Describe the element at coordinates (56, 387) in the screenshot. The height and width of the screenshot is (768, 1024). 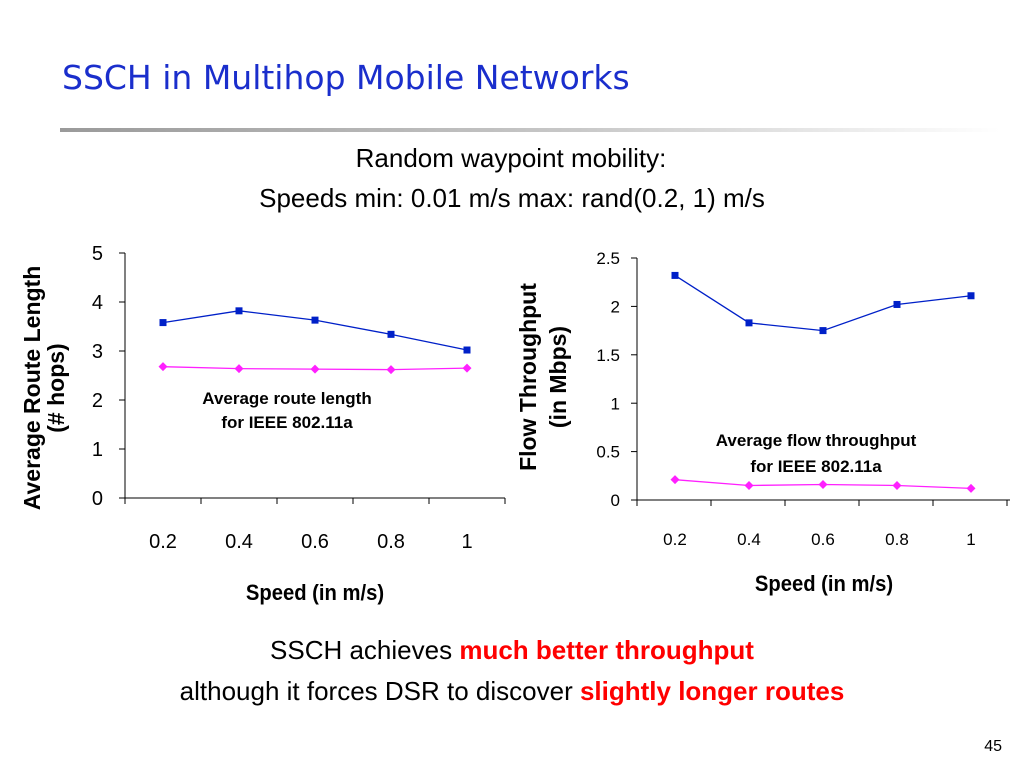
I see `y-axis-label-line-2: (# hops)` at that location.